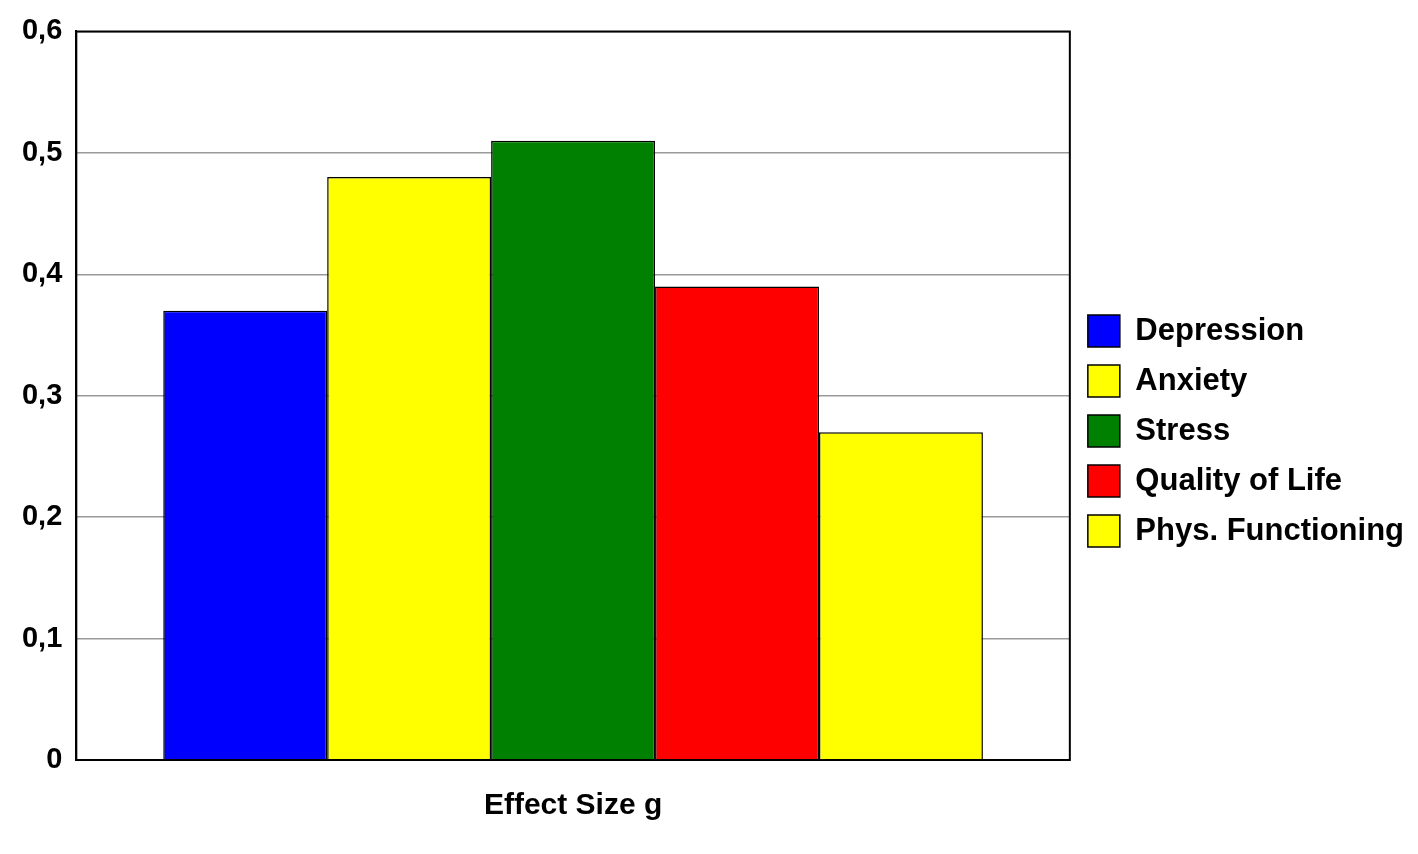 The width and height of the screenshot is (1418, 854). What do you see at coordinates (42, 150) in the screenshot?
I see `y-tick-label: 0,5` at bounding box center [42, 150].